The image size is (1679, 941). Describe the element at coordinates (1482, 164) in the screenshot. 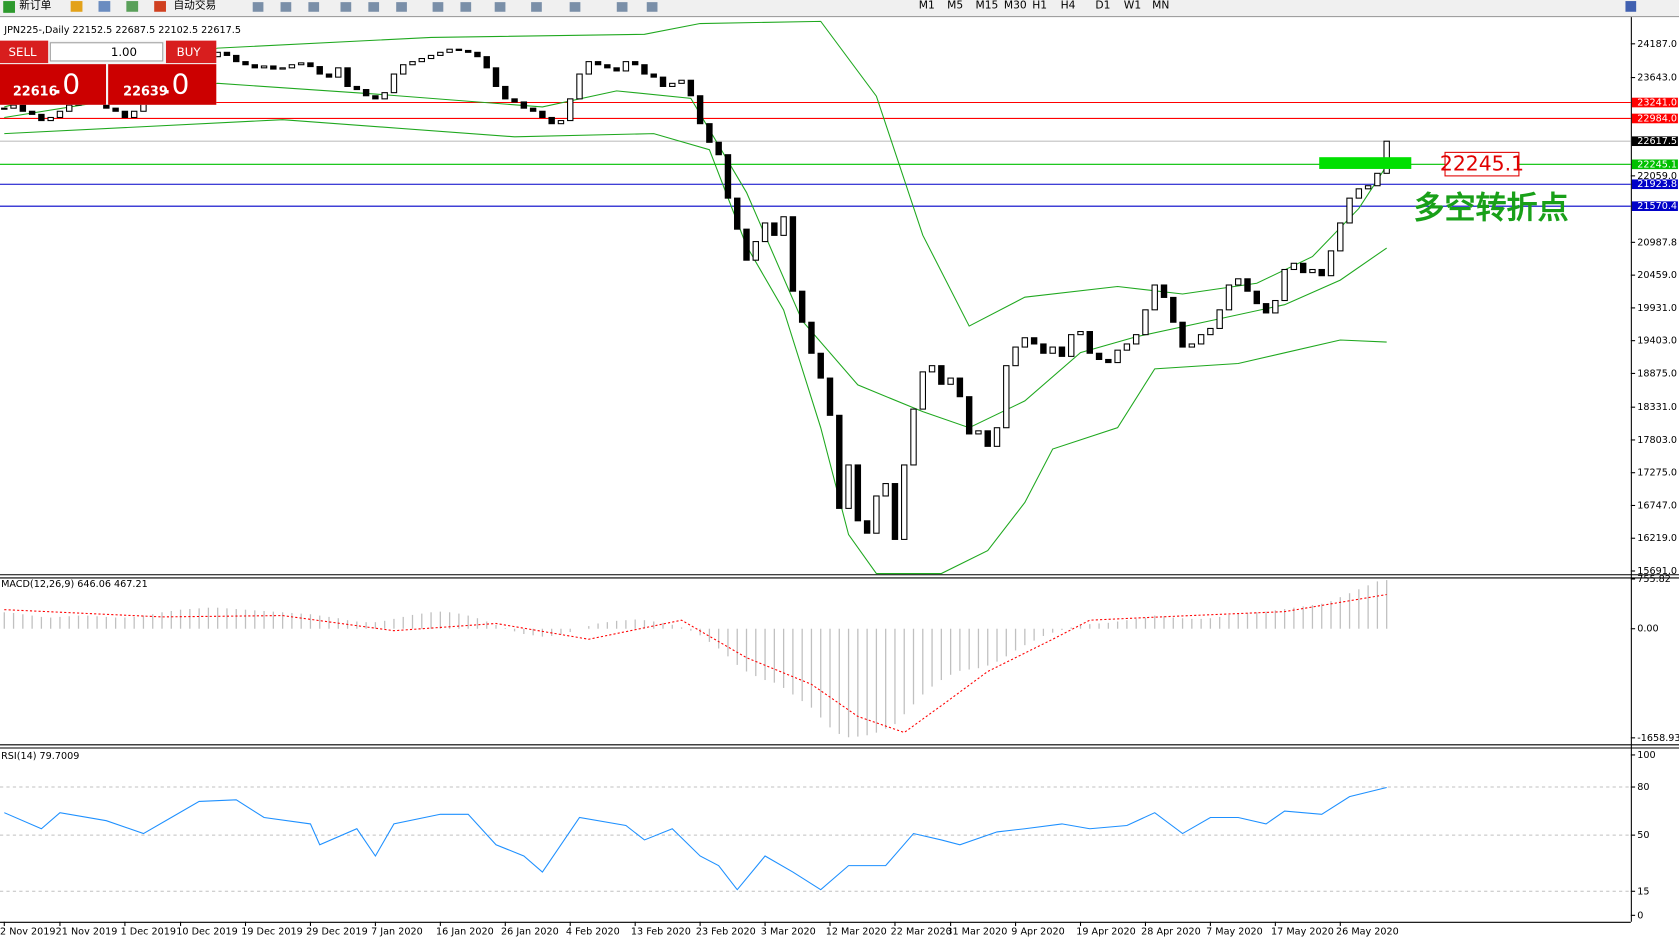

I see `price-annotation: 22245.1` at that location.